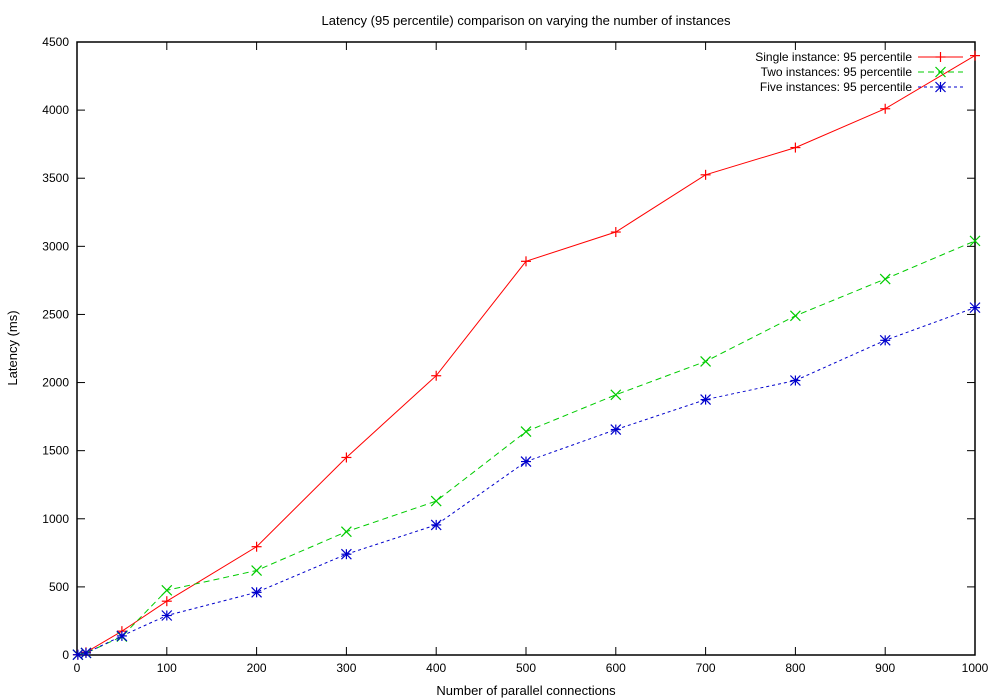  Describe the element at coordinates (885, 668) in the screenshot. I see `x-tick-label: 900` at that location.